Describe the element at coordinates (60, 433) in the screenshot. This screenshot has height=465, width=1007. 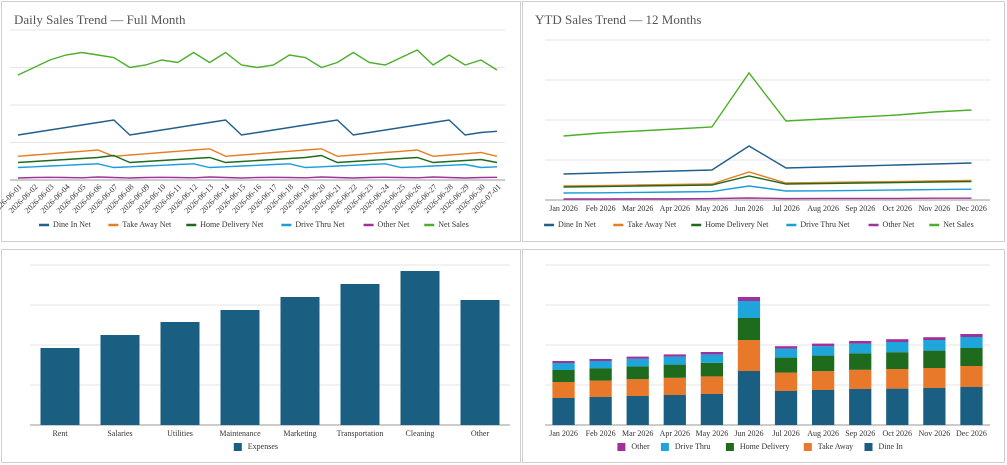
I see `x-tick-label: Rent` at that location.